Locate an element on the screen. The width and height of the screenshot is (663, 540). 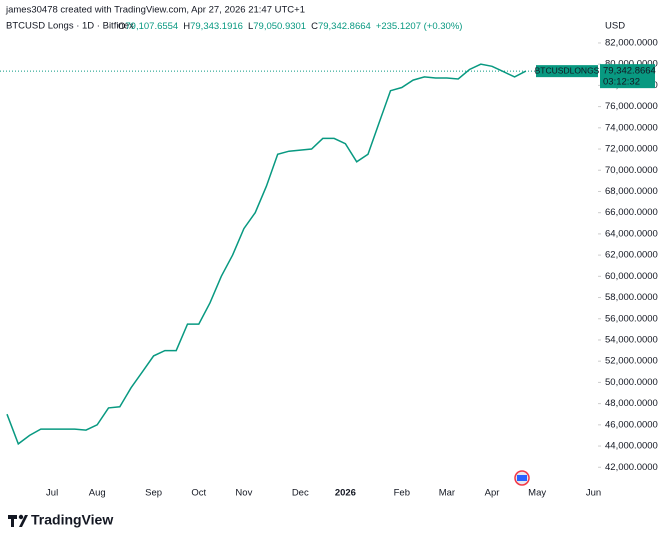
x-tick-label: 2026 is located at coordinates (345, 493).